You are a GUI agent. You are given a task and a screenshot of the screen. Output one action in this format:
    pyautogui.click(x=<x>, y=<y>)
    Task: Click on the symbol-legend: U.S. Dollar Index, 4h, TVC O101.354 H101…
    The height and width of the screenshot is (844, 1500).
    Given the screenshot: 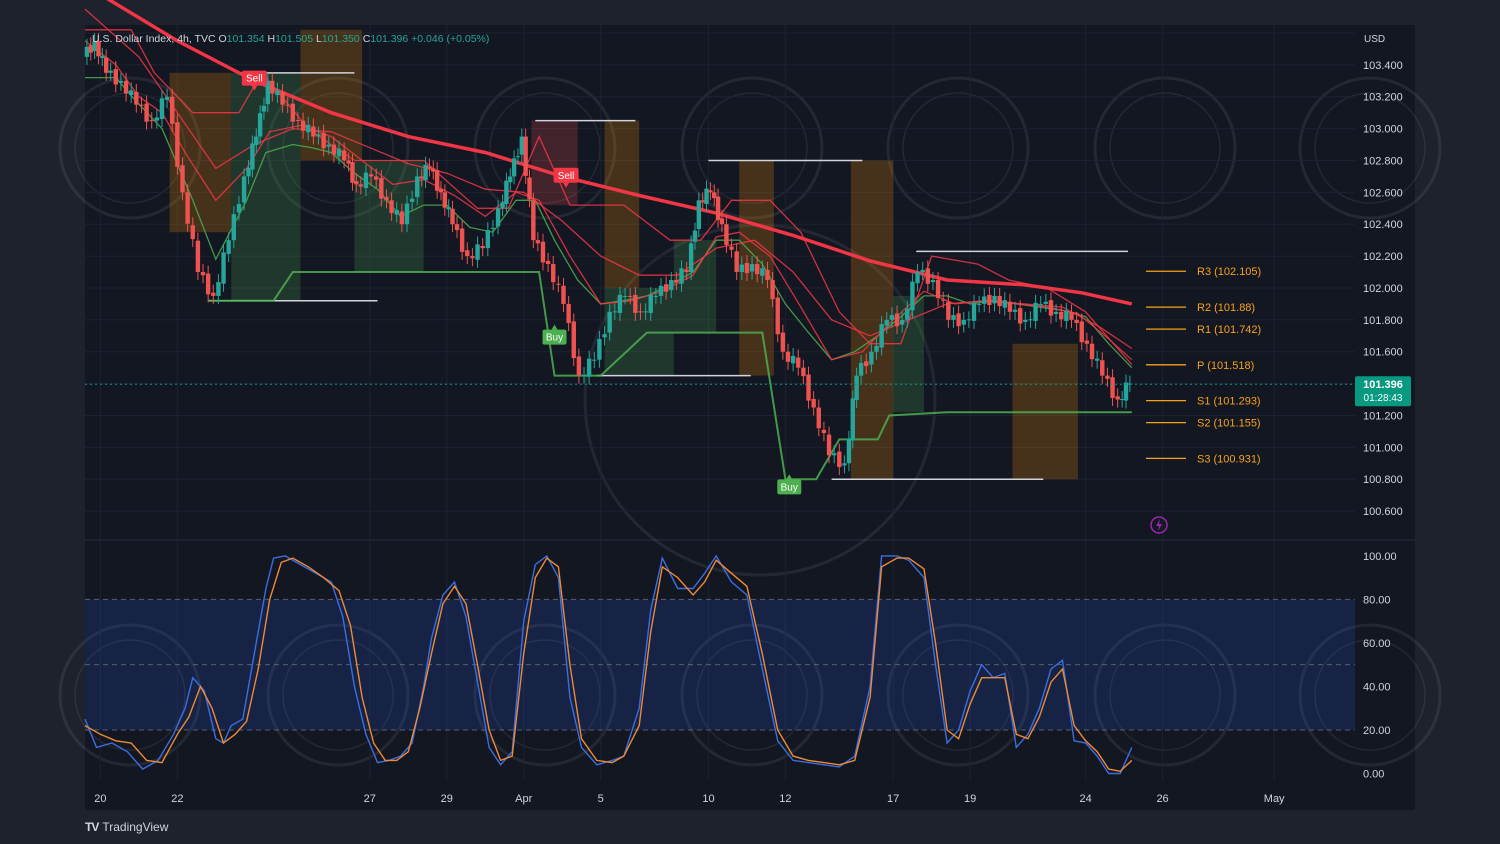 What is the action you would take?
    pyautogui.click(x=290, y=39)
    